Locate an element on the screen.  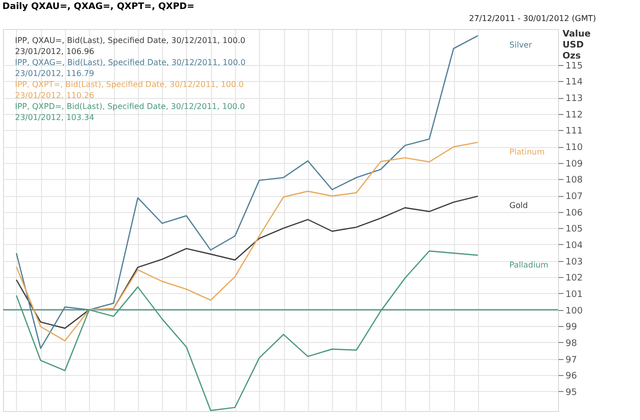
y-tick-label: 114 is located at coordinates (574, 83).